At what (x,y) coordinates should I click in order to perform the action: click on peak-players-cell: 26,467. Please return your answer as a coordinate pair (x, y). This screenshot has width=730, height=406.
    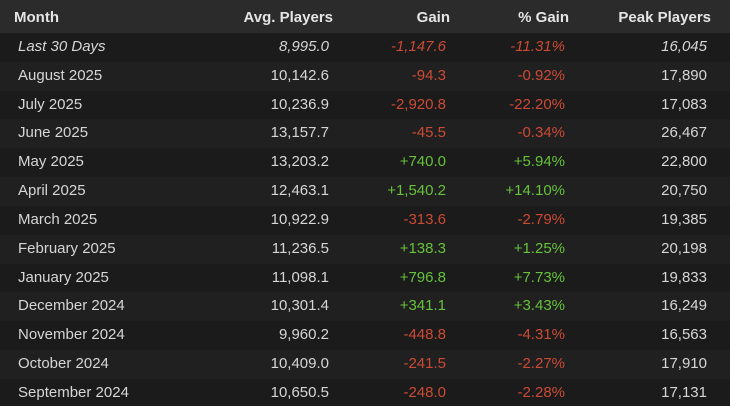
    Looking at the image, I should click on (684, 133).